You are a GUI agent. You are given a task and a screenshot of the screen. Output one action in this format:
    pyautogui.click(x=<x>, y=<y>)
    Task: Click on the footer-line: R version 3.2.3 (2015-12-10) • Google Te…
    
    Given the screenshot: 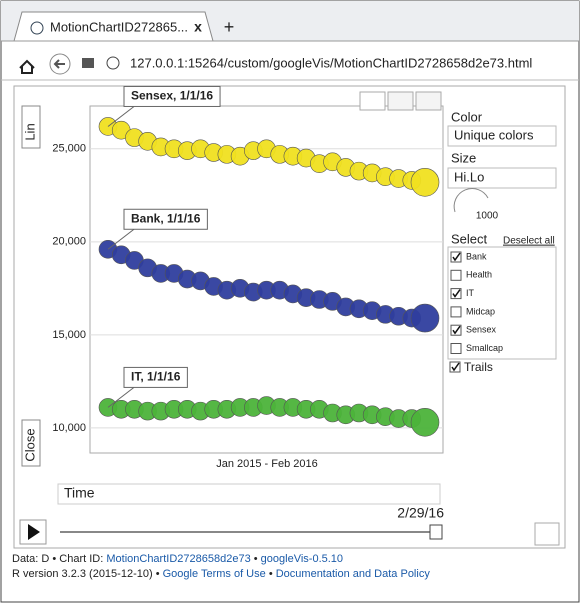 What is the action you would take?
    pyautogui.click(x=221, y=574)
    